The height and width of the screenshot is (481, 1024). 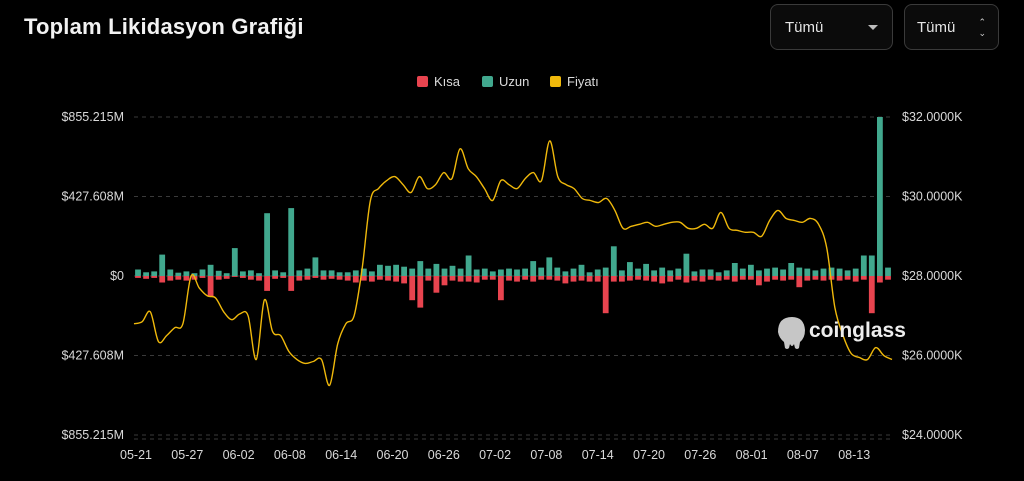 I want to click on x-tick-label: 07-02, so click(x=495, y=455).